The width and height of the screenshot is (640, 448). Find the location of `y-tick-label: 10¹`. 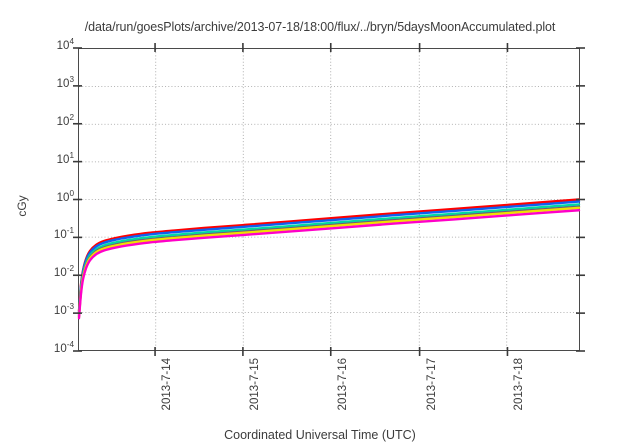

y-tick-label: 10¹ is located at coordinates (65, 158).